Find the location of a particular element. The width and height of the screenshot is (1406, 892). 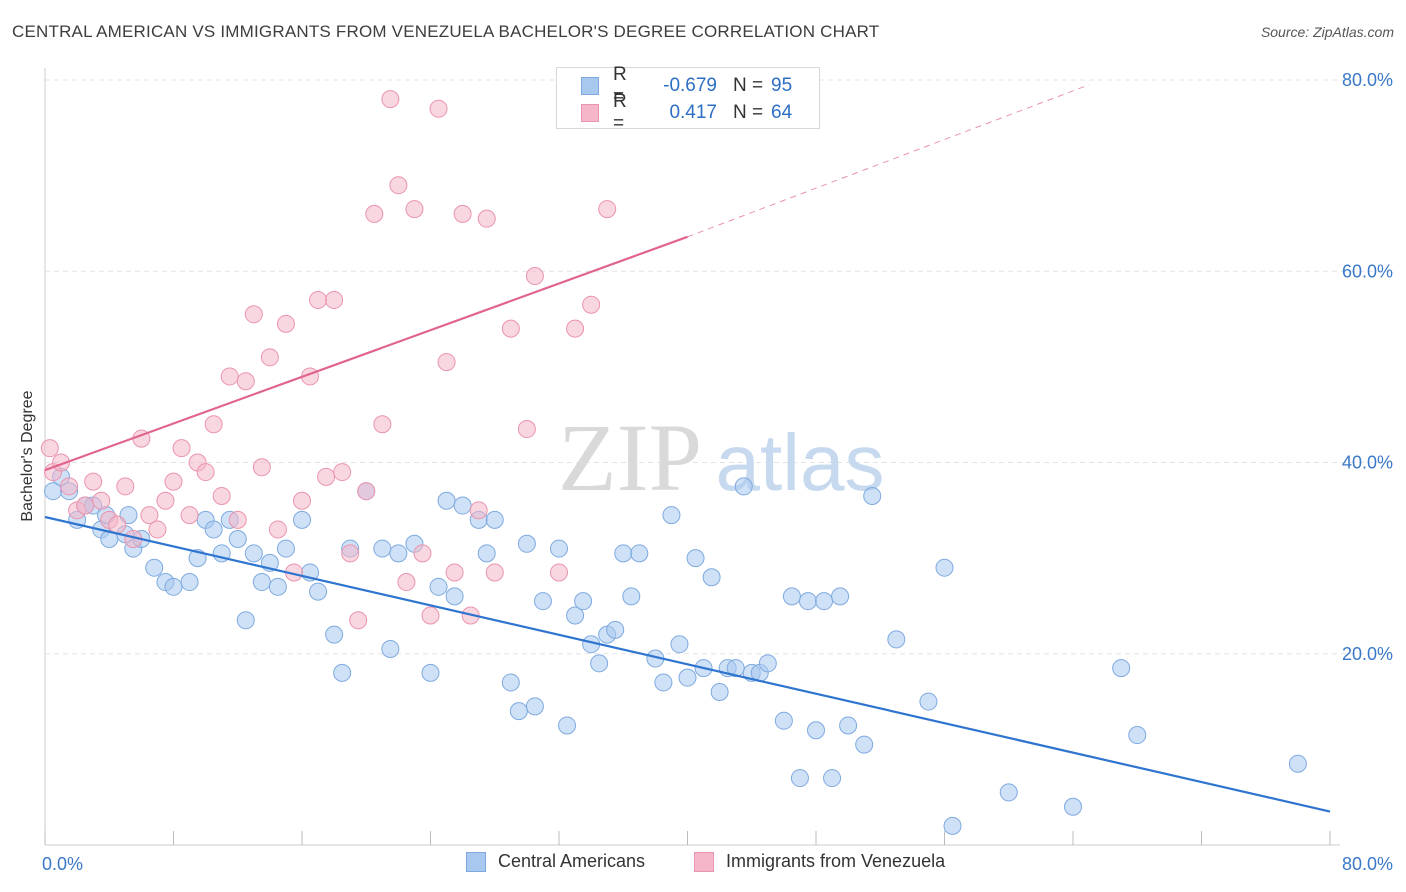

x-tick-label: 80.0% is located at coordinates (1367, 864).